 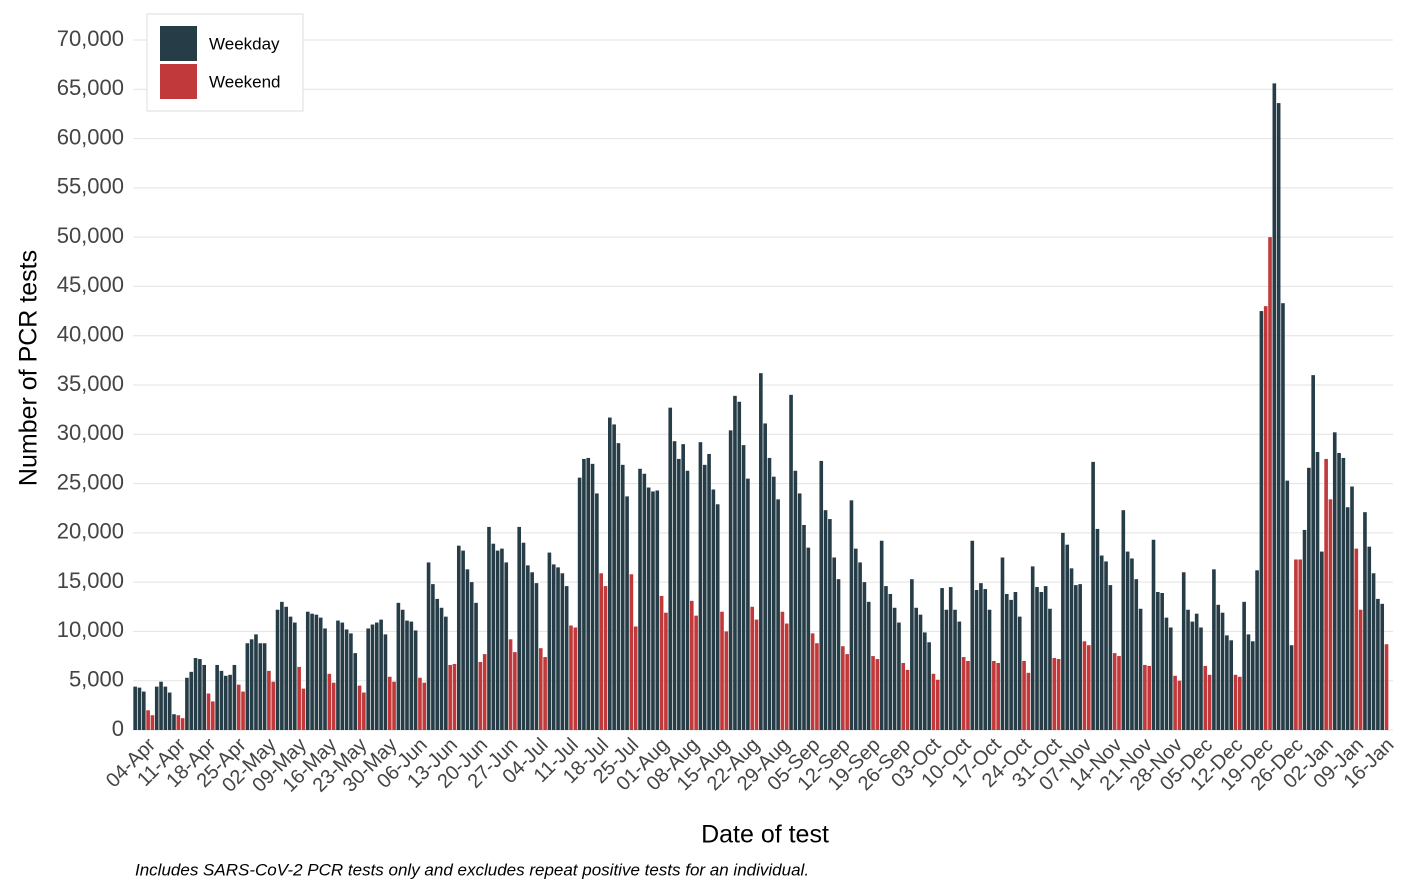 What do you see at coordinates (90, 38) in the screenshot?
I see `y-tick-label: 70,000` at bounding box center [90, 38].